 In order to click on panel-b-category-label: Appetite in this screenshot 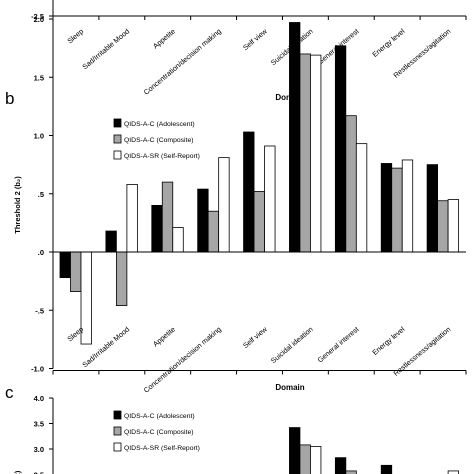, I will do `click(164, 337)`.